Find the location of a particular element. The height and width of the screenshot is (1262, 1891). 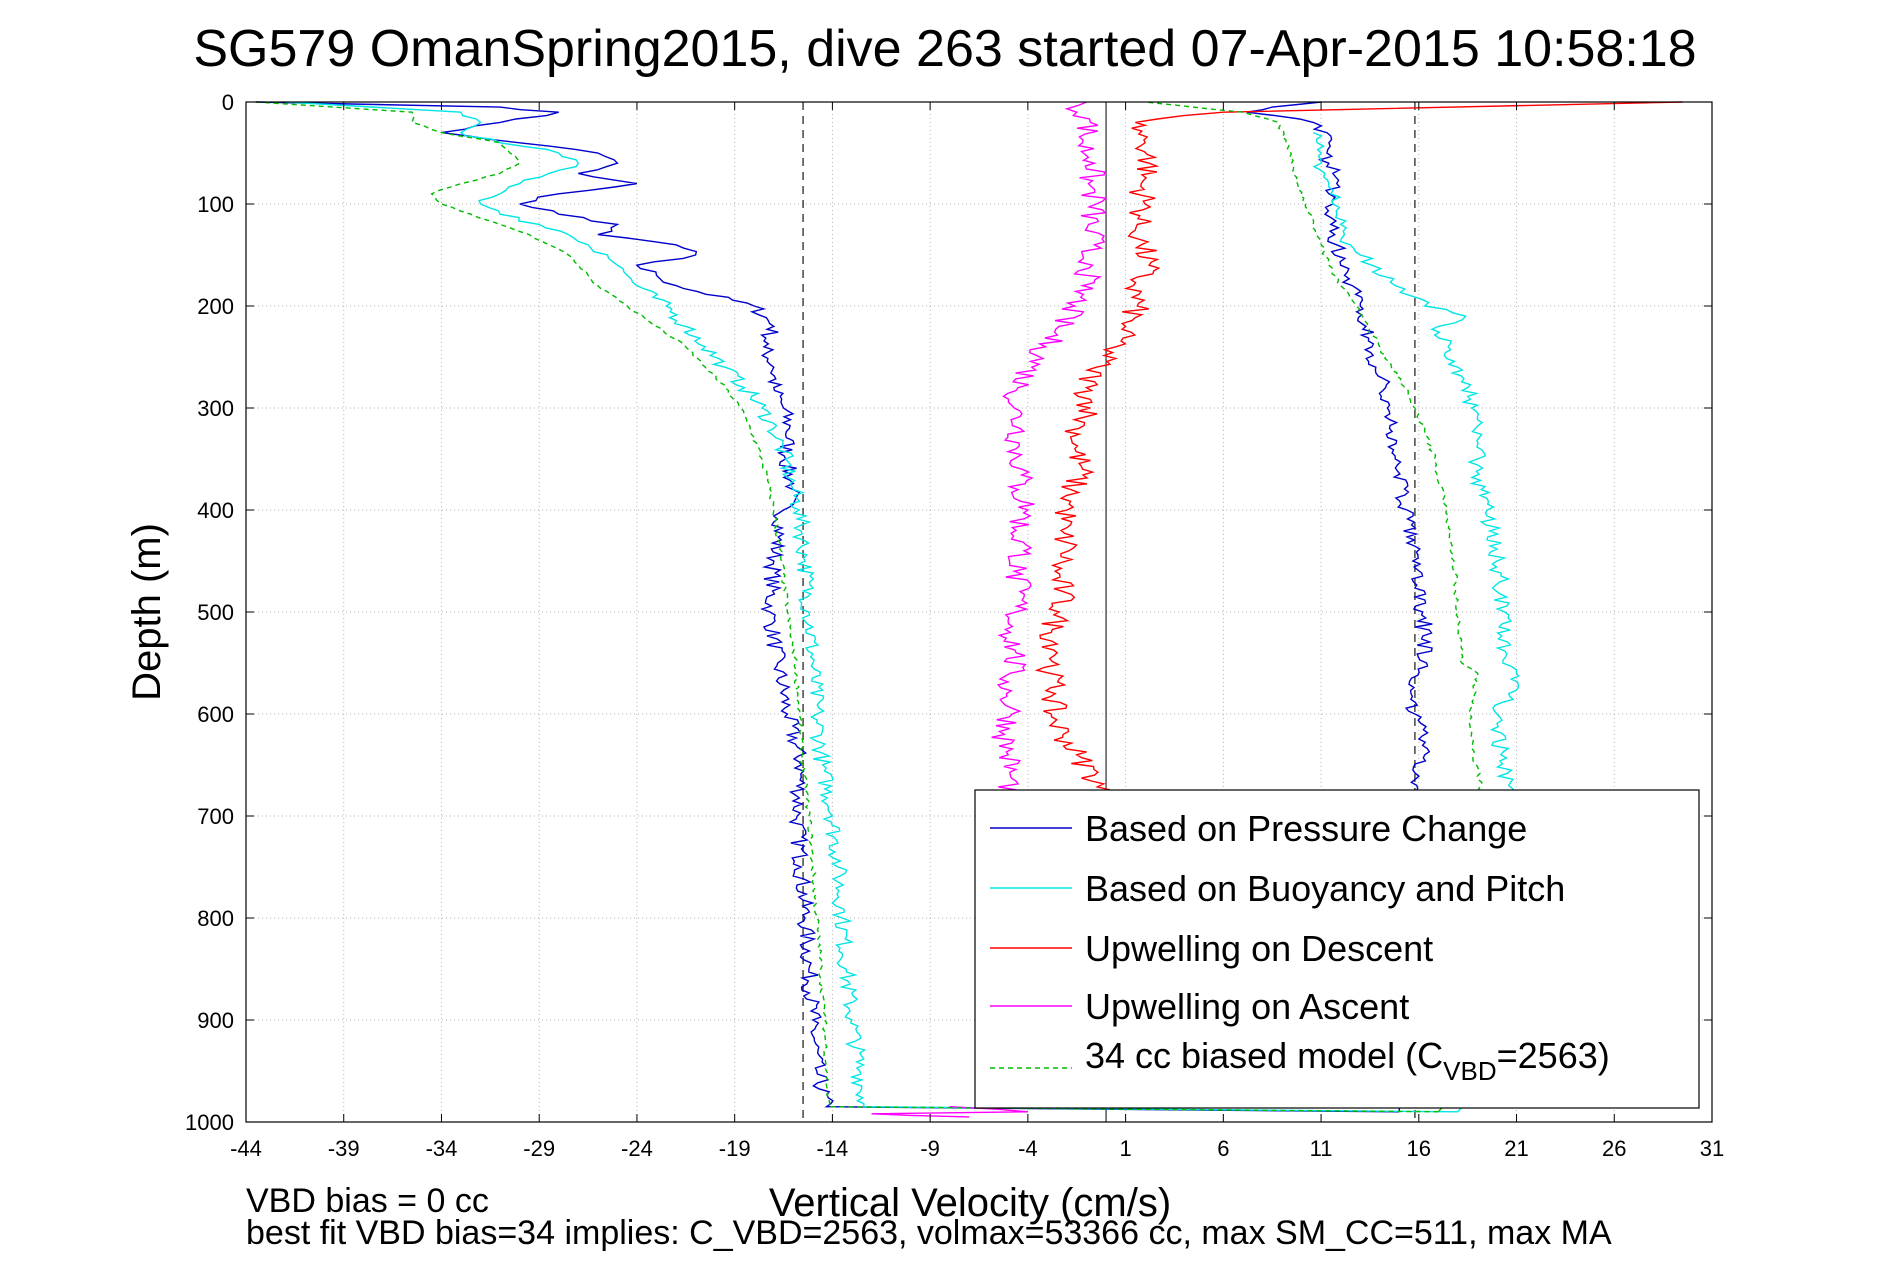

x-tick-label-7: -9 is located at coordinates (930, 1148).